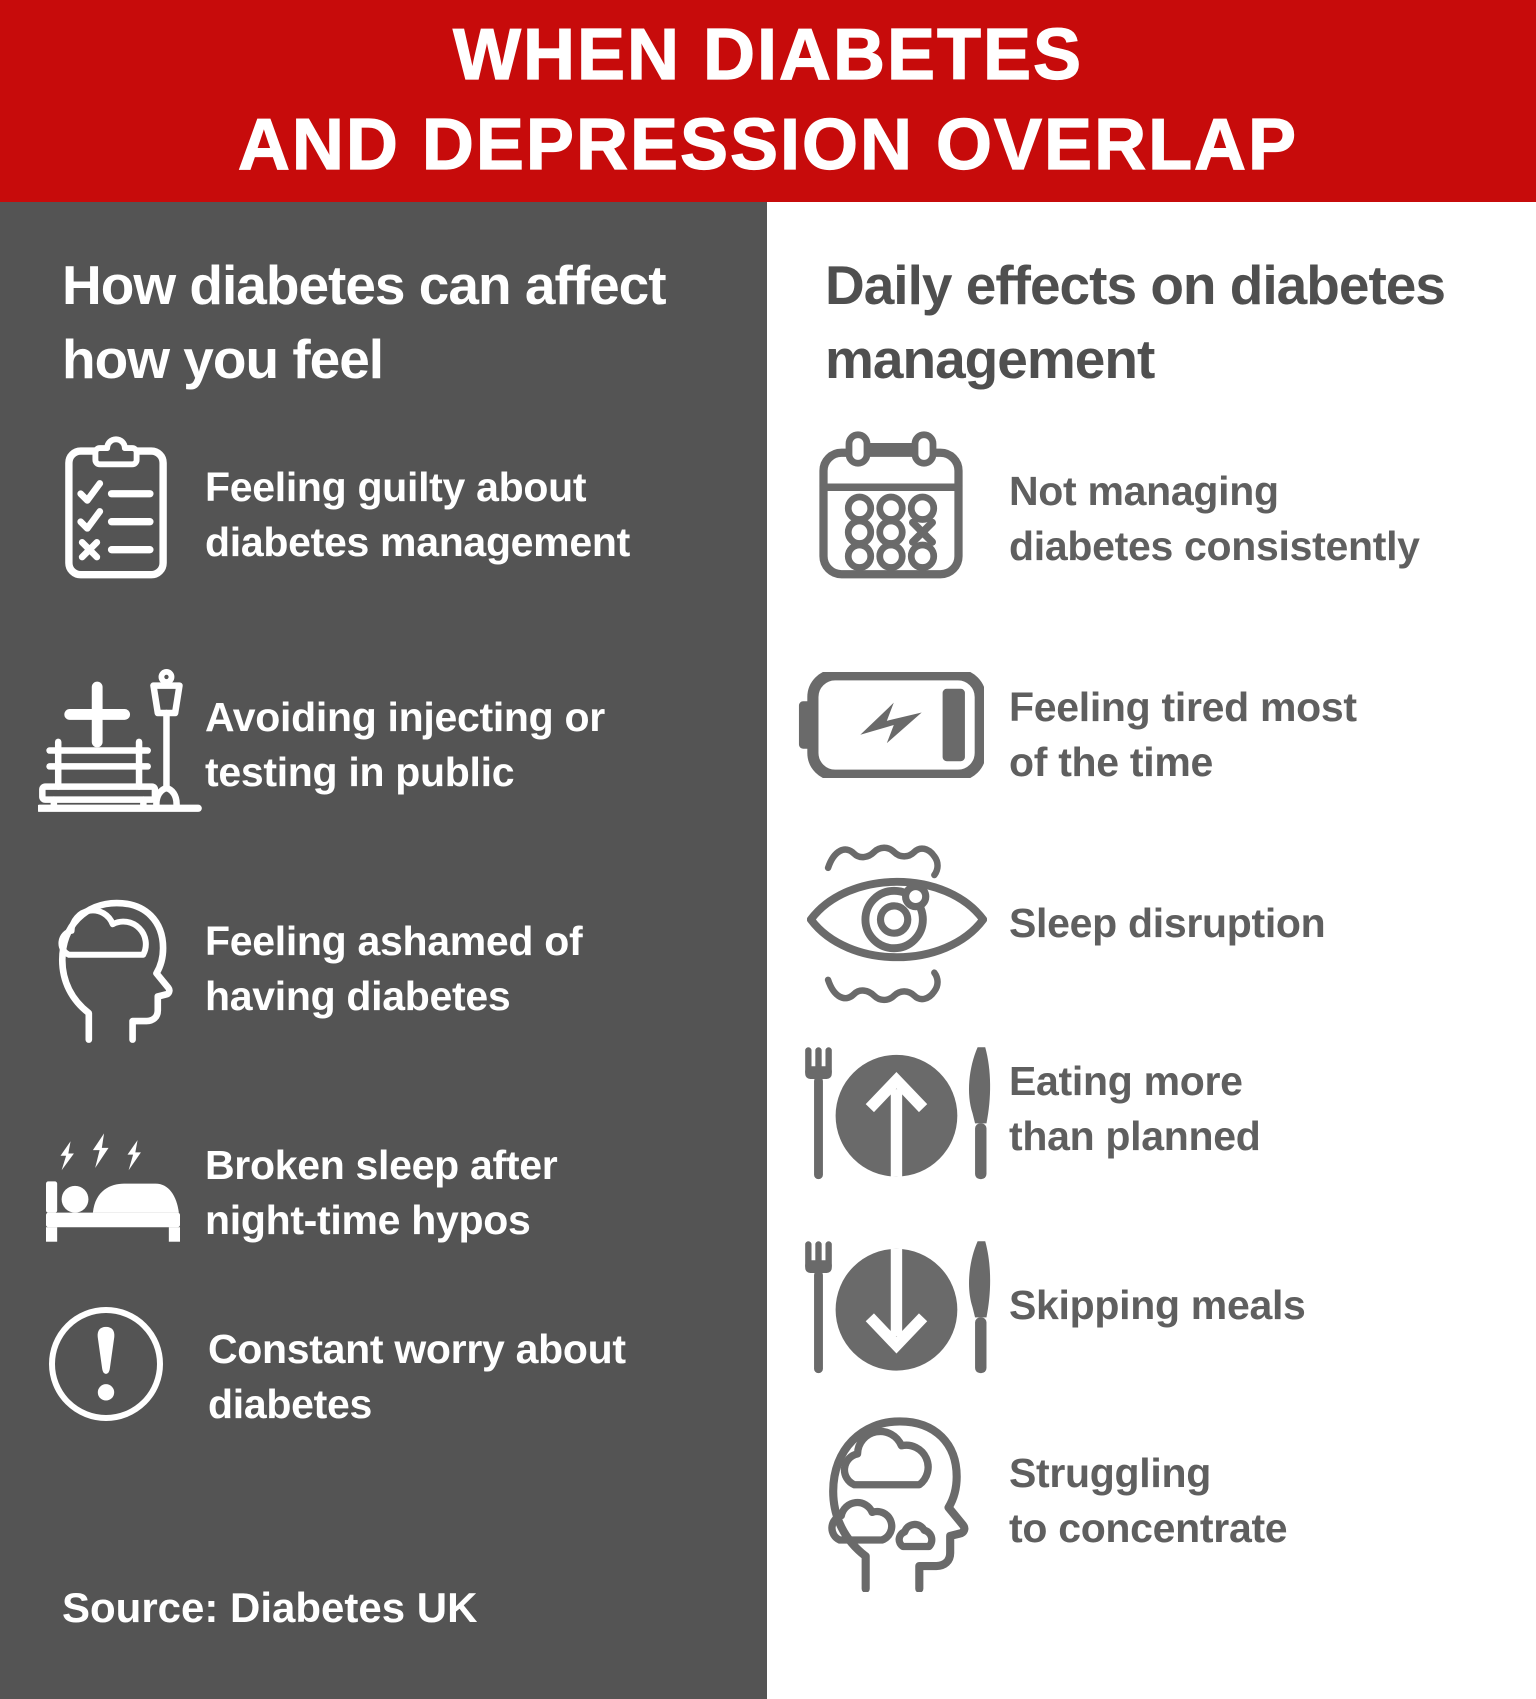  What do you see at coordinates (898, 1307) in the screenshot?
I see `plate-arrow-down-icon` at bounding box center [898, 1307].